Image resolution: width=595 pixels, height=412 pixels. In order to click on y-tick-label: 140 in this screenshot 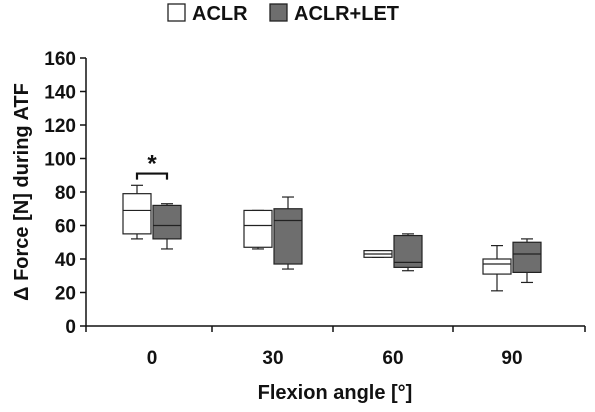, I will do `click(60, 93)`.